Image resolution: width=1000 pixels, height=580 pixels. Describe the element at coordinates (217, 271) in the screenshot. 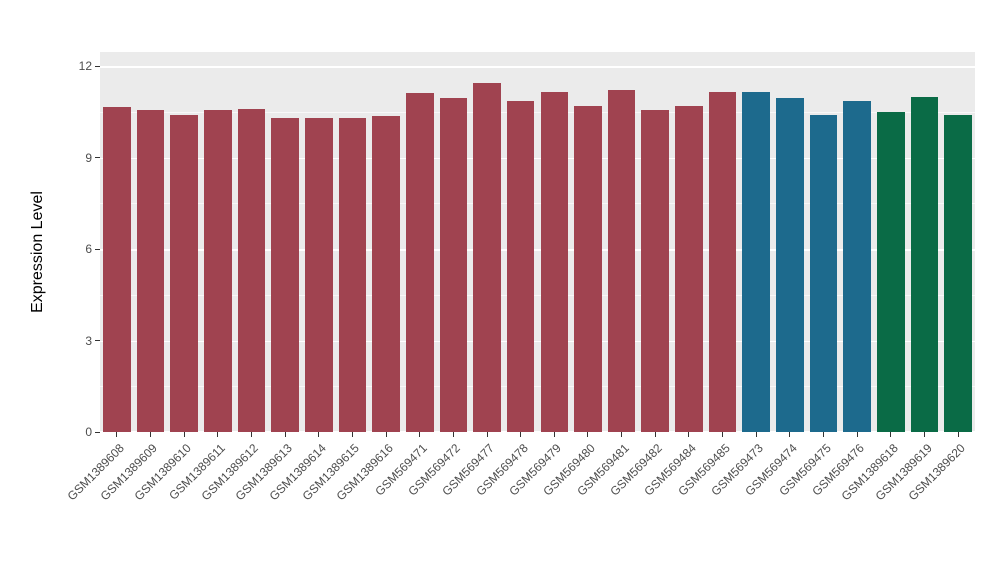

I see `bar-GSM1389611` at that location.